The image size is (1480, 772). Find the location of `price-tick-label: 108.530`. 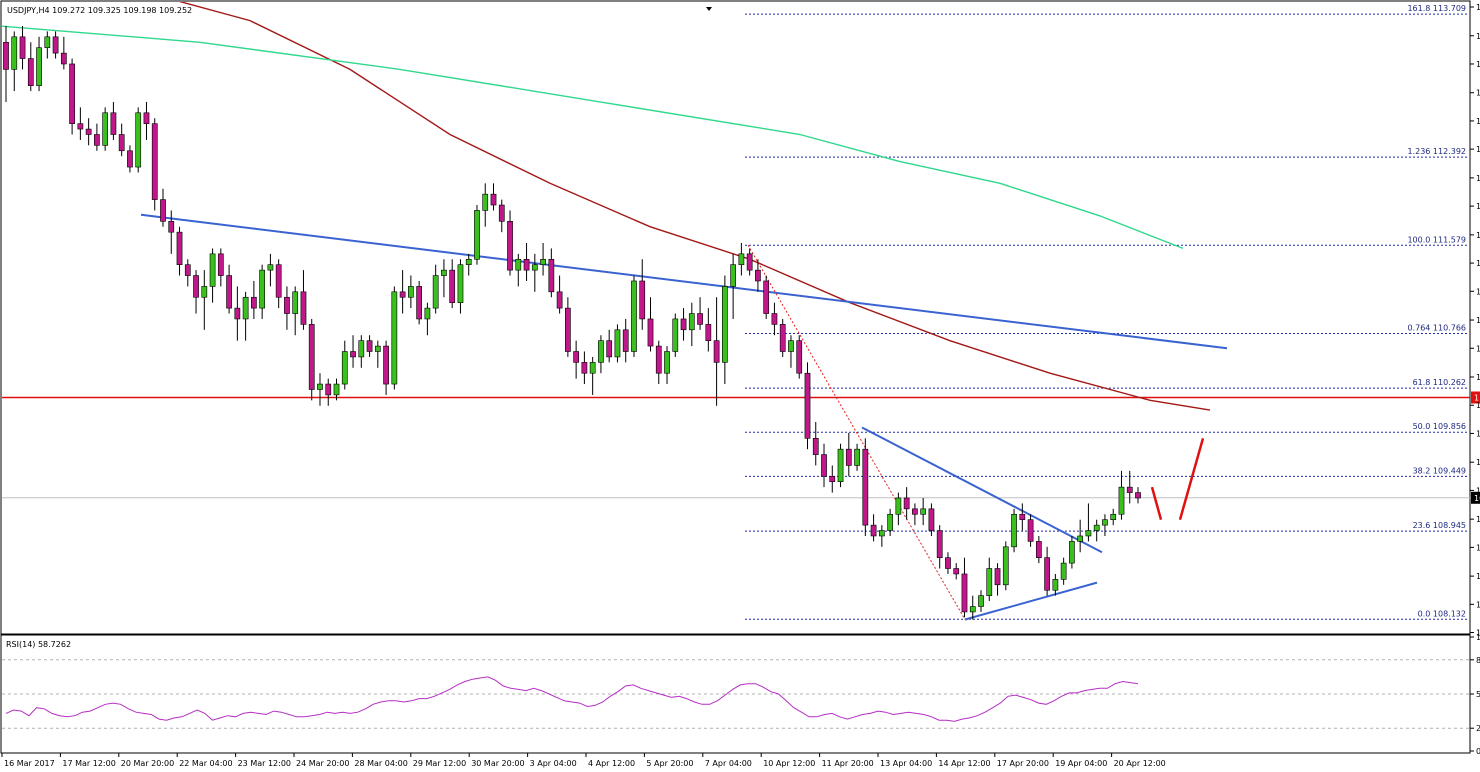

price-tick-label: 108.530 is located at coordinates (1478, 576).